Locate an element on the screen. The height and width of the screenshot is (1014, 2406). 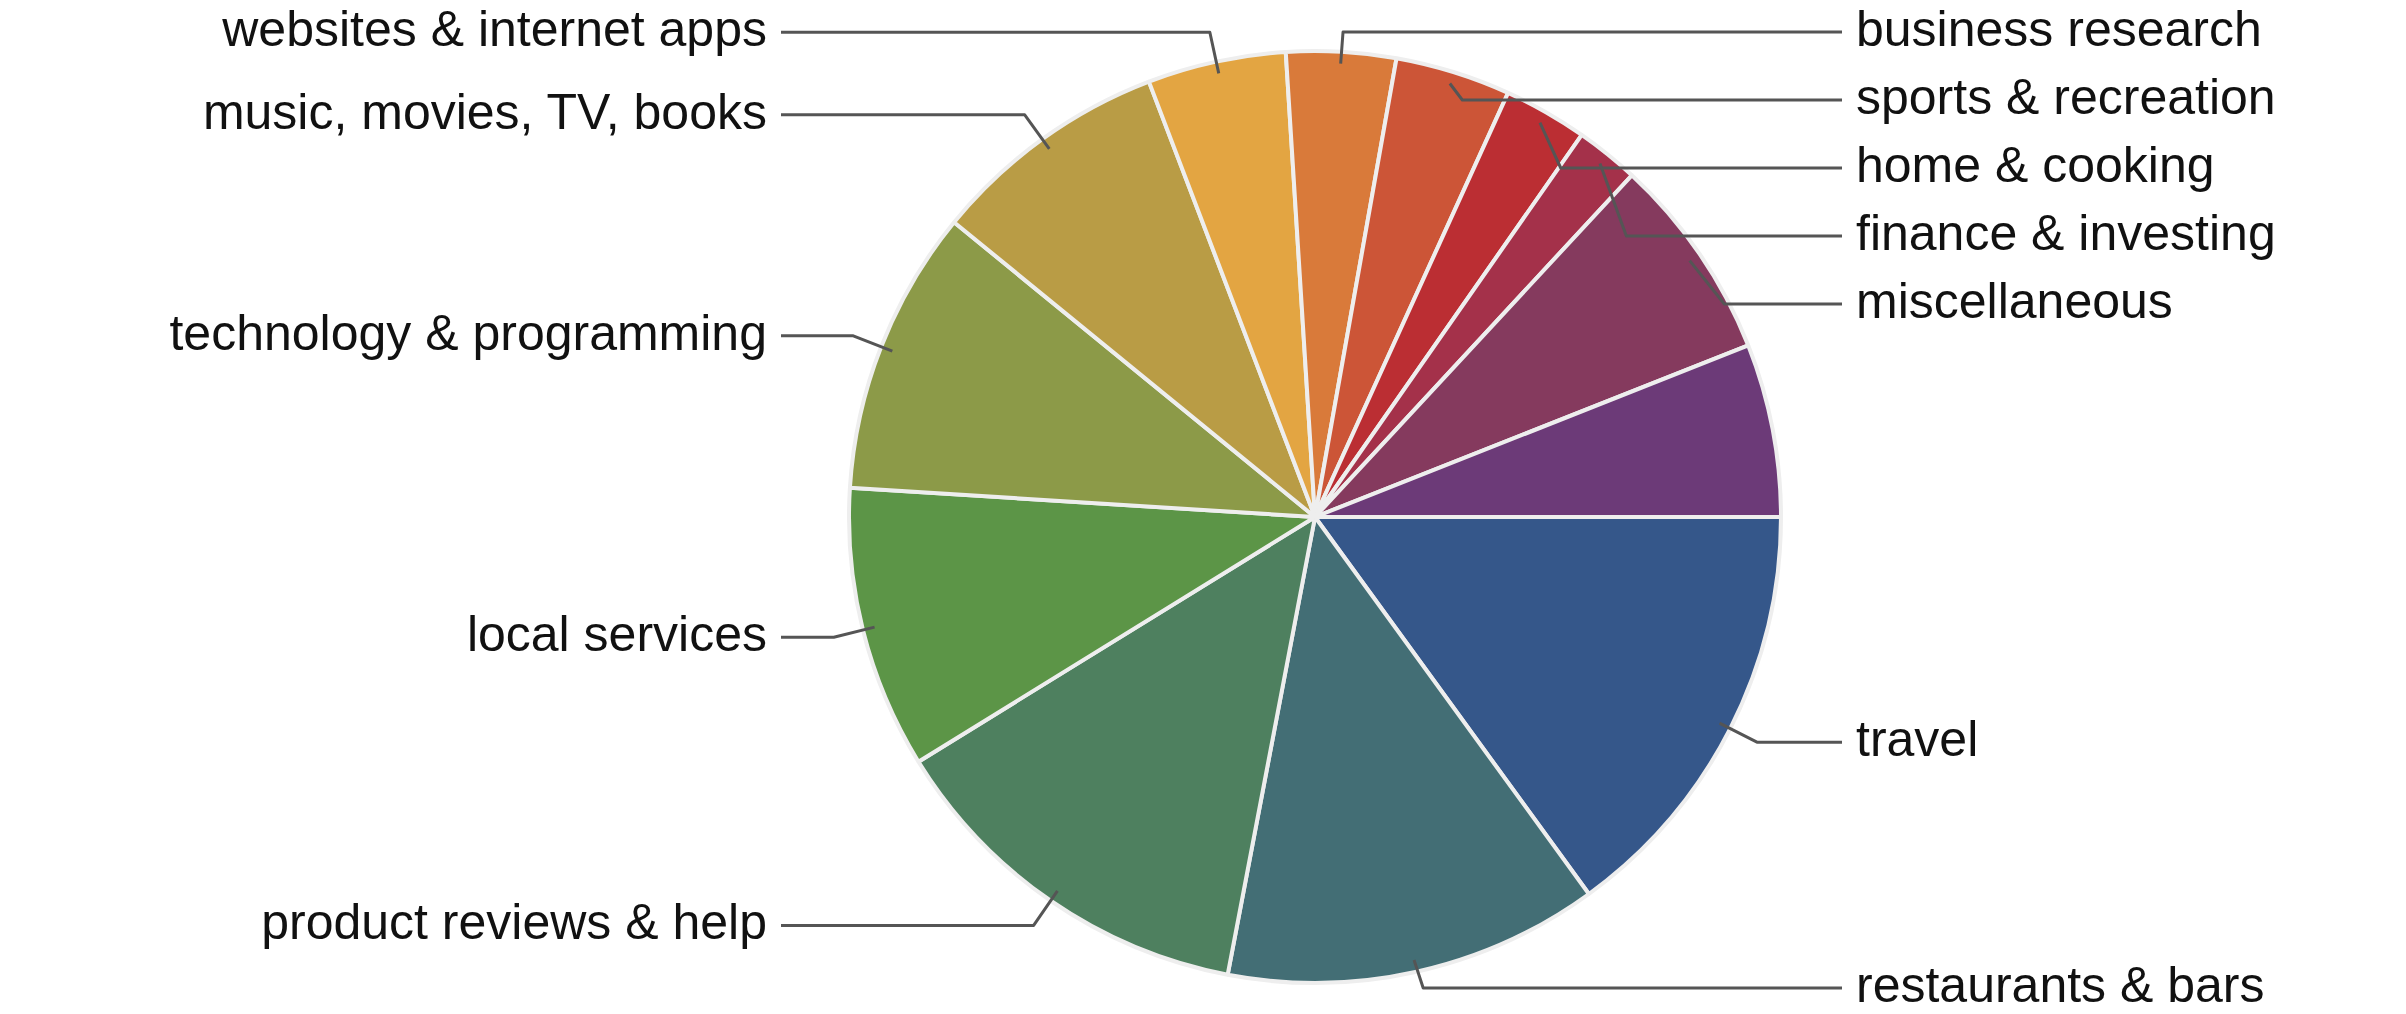
slice-label: home & cooking is located at coordinates (2035, 164).